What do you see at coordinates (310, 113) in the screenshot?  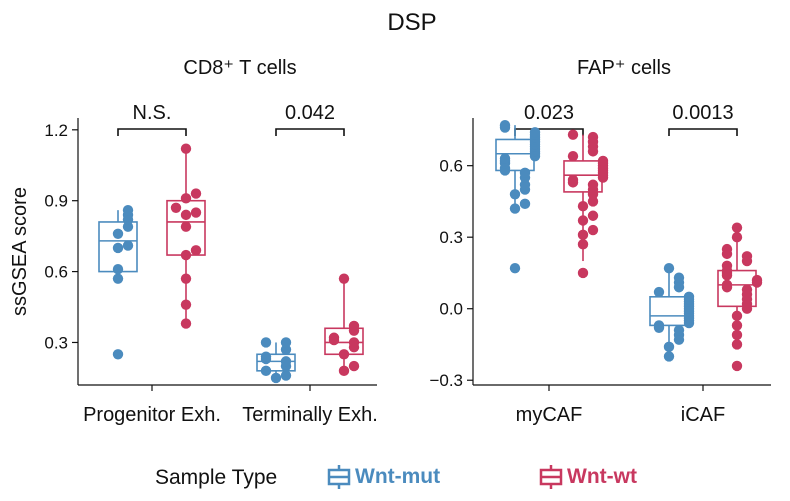 I see `p-value-label: 0.042` at bounding box center [310, 113].